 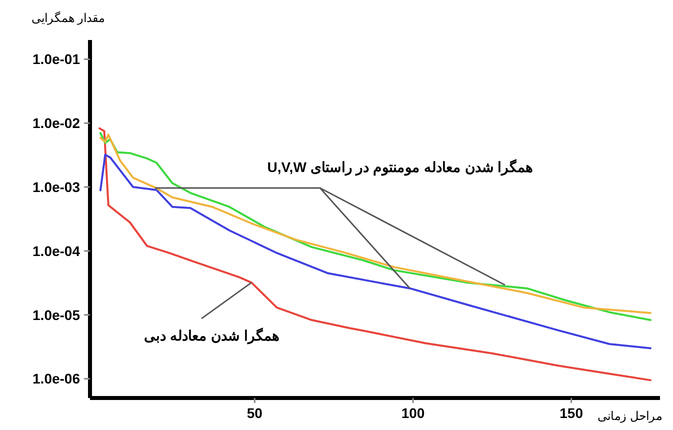 What do you see at coordinates (400, 167) in the screenshot?
I see `annotation: همگرا شدن معادله مومنتوم در راستای U,V,W` at bounding box center [400, 167].